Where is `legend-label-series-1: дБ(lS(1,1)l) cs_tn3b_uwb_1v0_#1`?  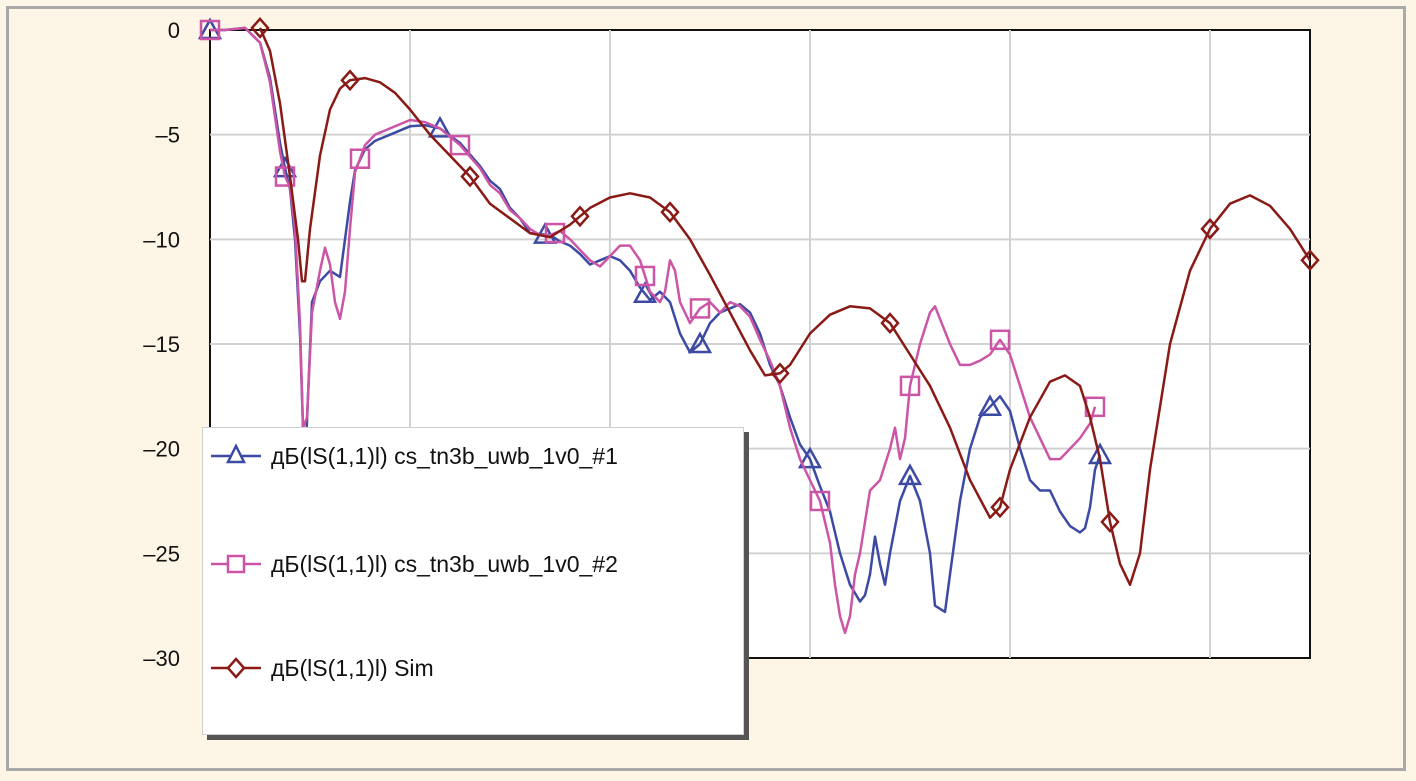
legend-label-series-1: дБ(lS(1,1)l) cs_tn3b_uwb_1v0_#1 is located at coordinates (444, 455).